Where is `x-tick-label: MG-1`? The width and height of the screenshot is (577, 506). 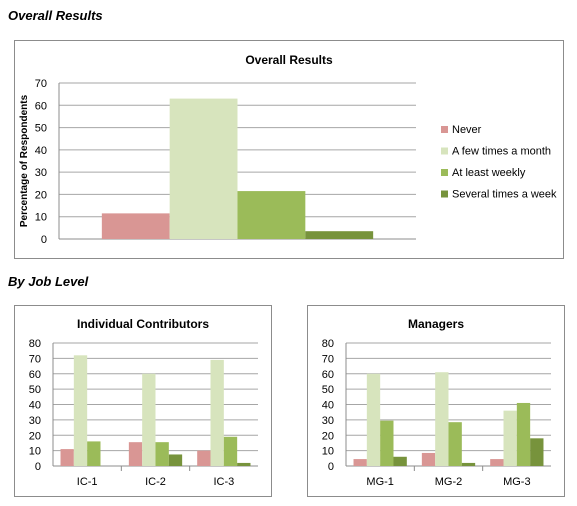 x-tick-label: MG-1 is located at coordinates (380, 482).